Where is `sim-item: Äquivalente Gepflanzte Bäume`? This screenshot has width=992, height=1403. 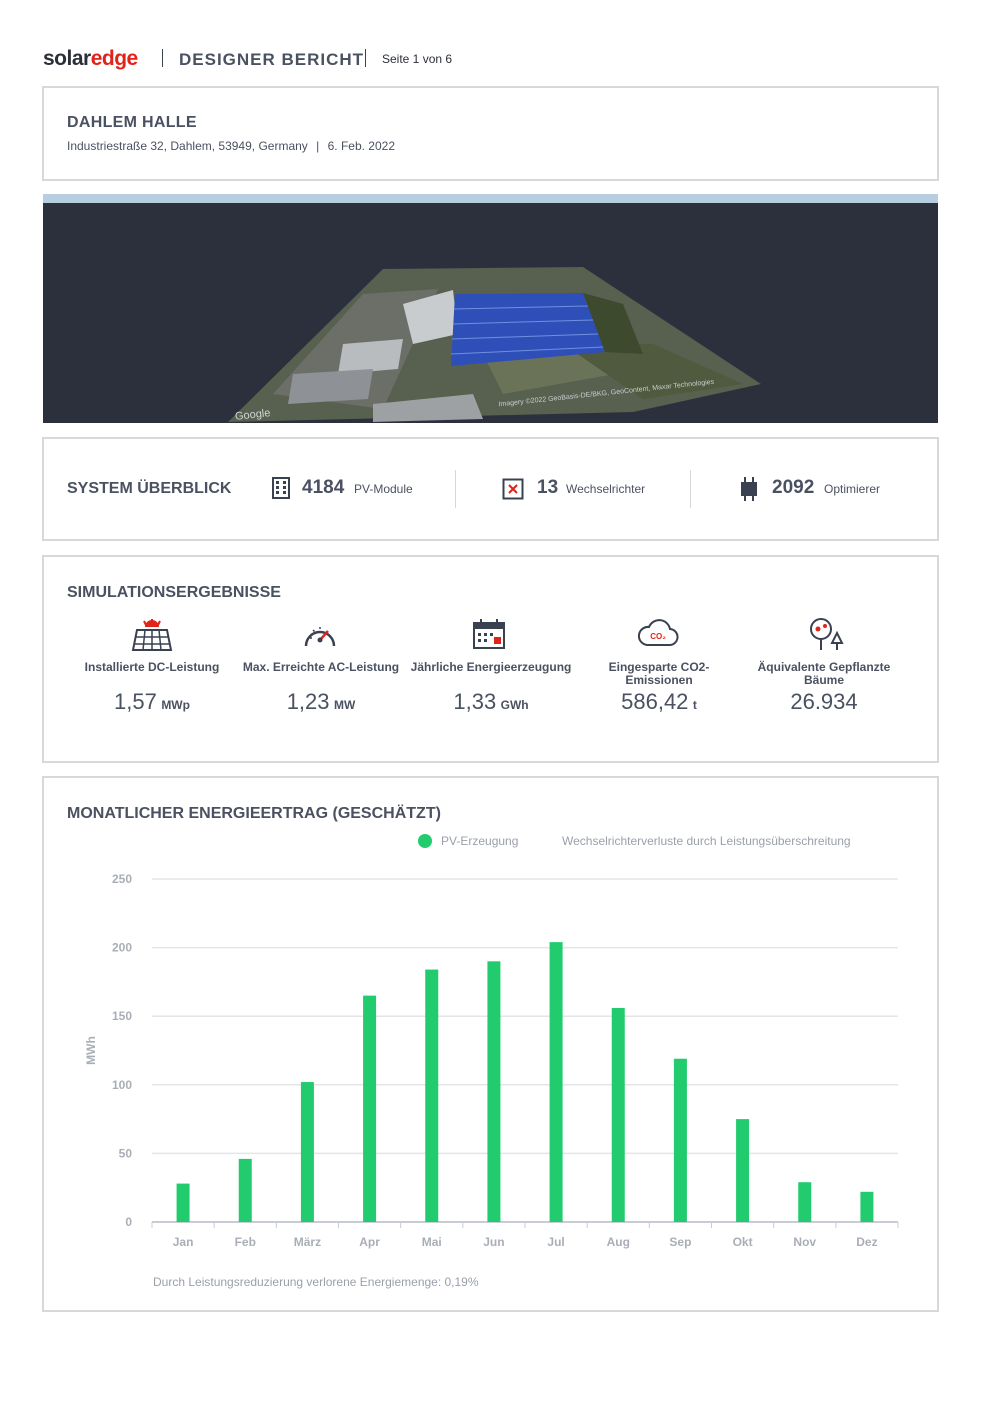 sim-item: Äquivalente Gepflanzte Bäume is located at coordinates (824, 674).